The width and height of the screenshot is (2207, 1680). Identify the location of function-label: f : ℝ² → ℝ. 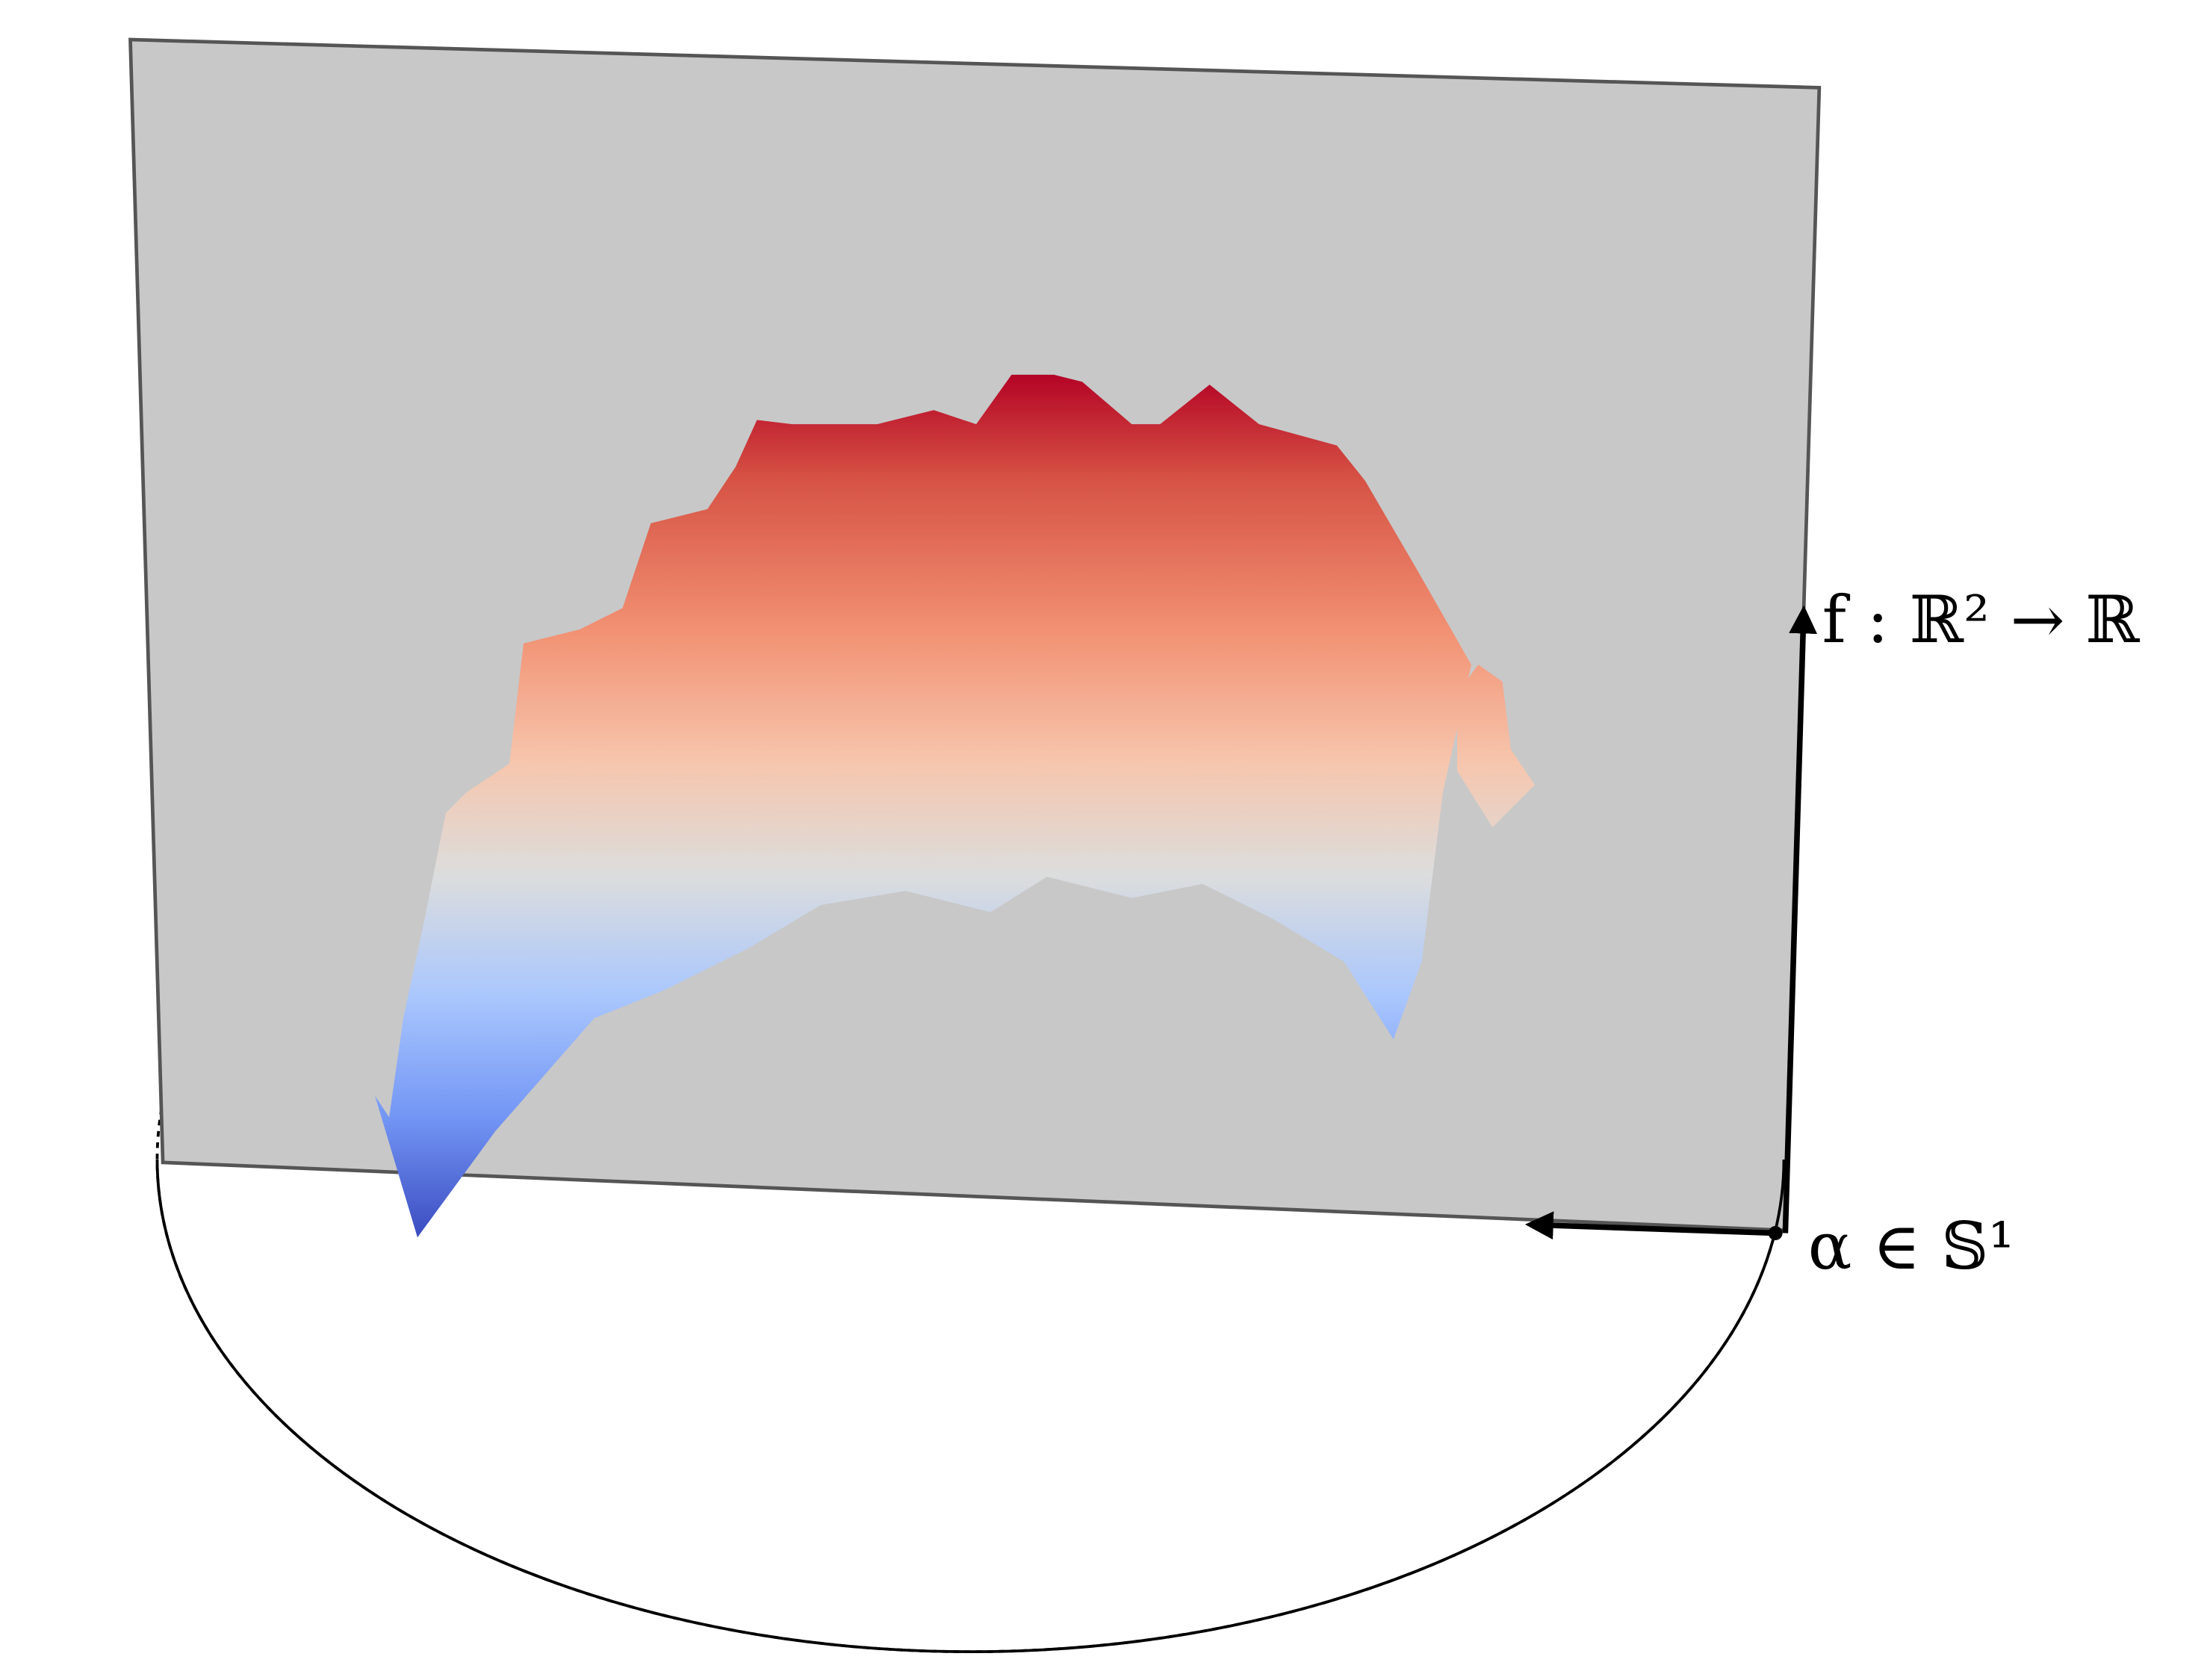
(1982, 620).